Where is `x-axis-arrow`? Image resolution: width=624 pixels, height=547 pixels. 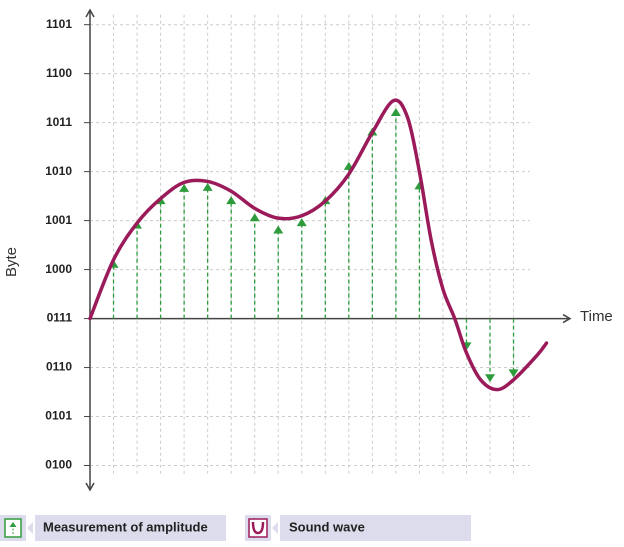
x-axis-arrow is located at coordinates (567, 318).